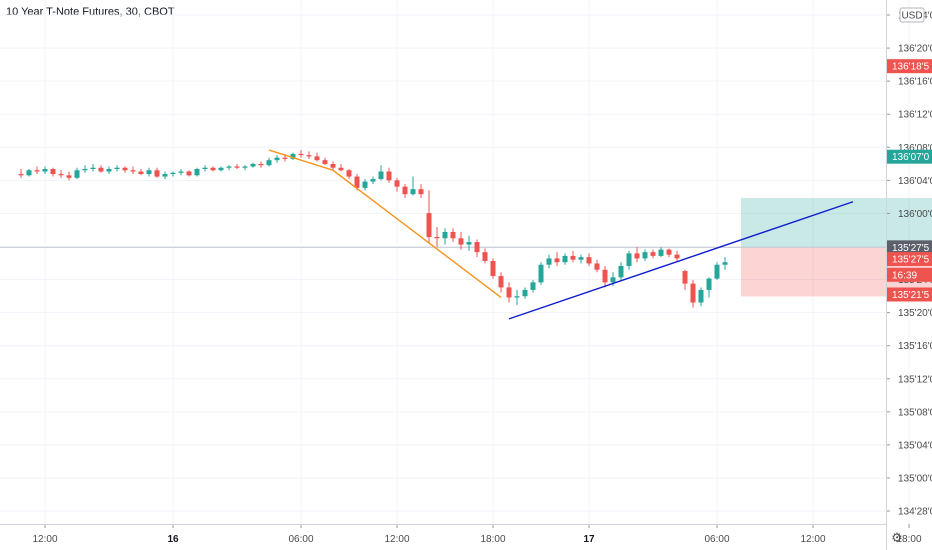  Describe the element at coordinates (915, 214) in the screenshot. I see `y-tick-label: 136'00'0` at that location.